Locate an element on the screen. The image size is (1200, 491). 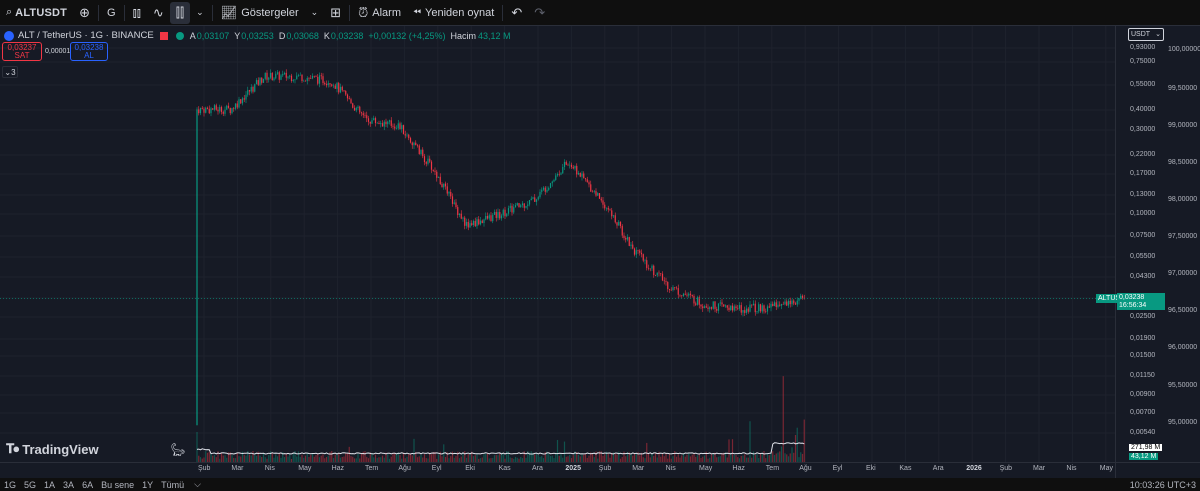
flag-icon is located at coordinates (163, 35).